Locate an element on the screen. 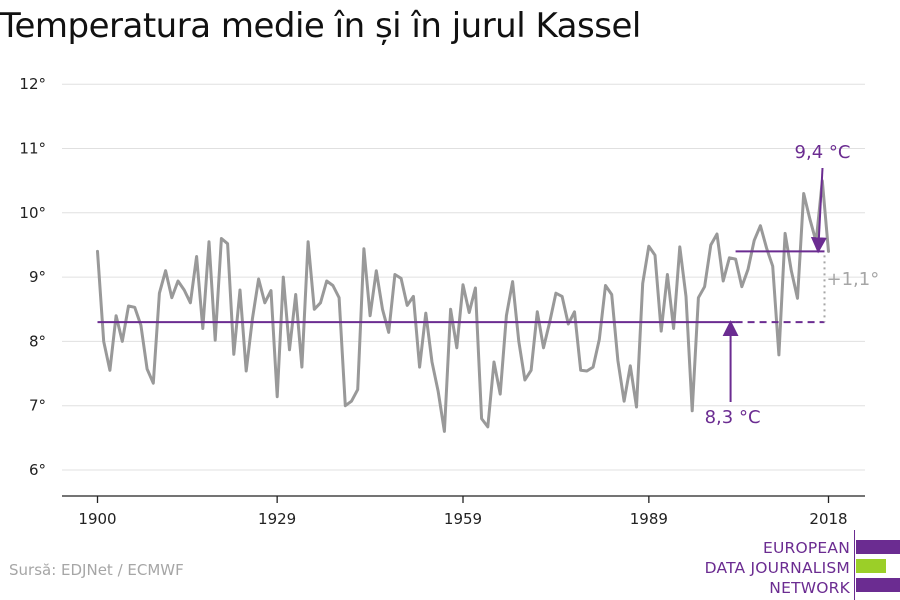 The height and width of the screenshot is (600, 900). recent-value-label: 9,4 °C is located at coordinates (823, 152).